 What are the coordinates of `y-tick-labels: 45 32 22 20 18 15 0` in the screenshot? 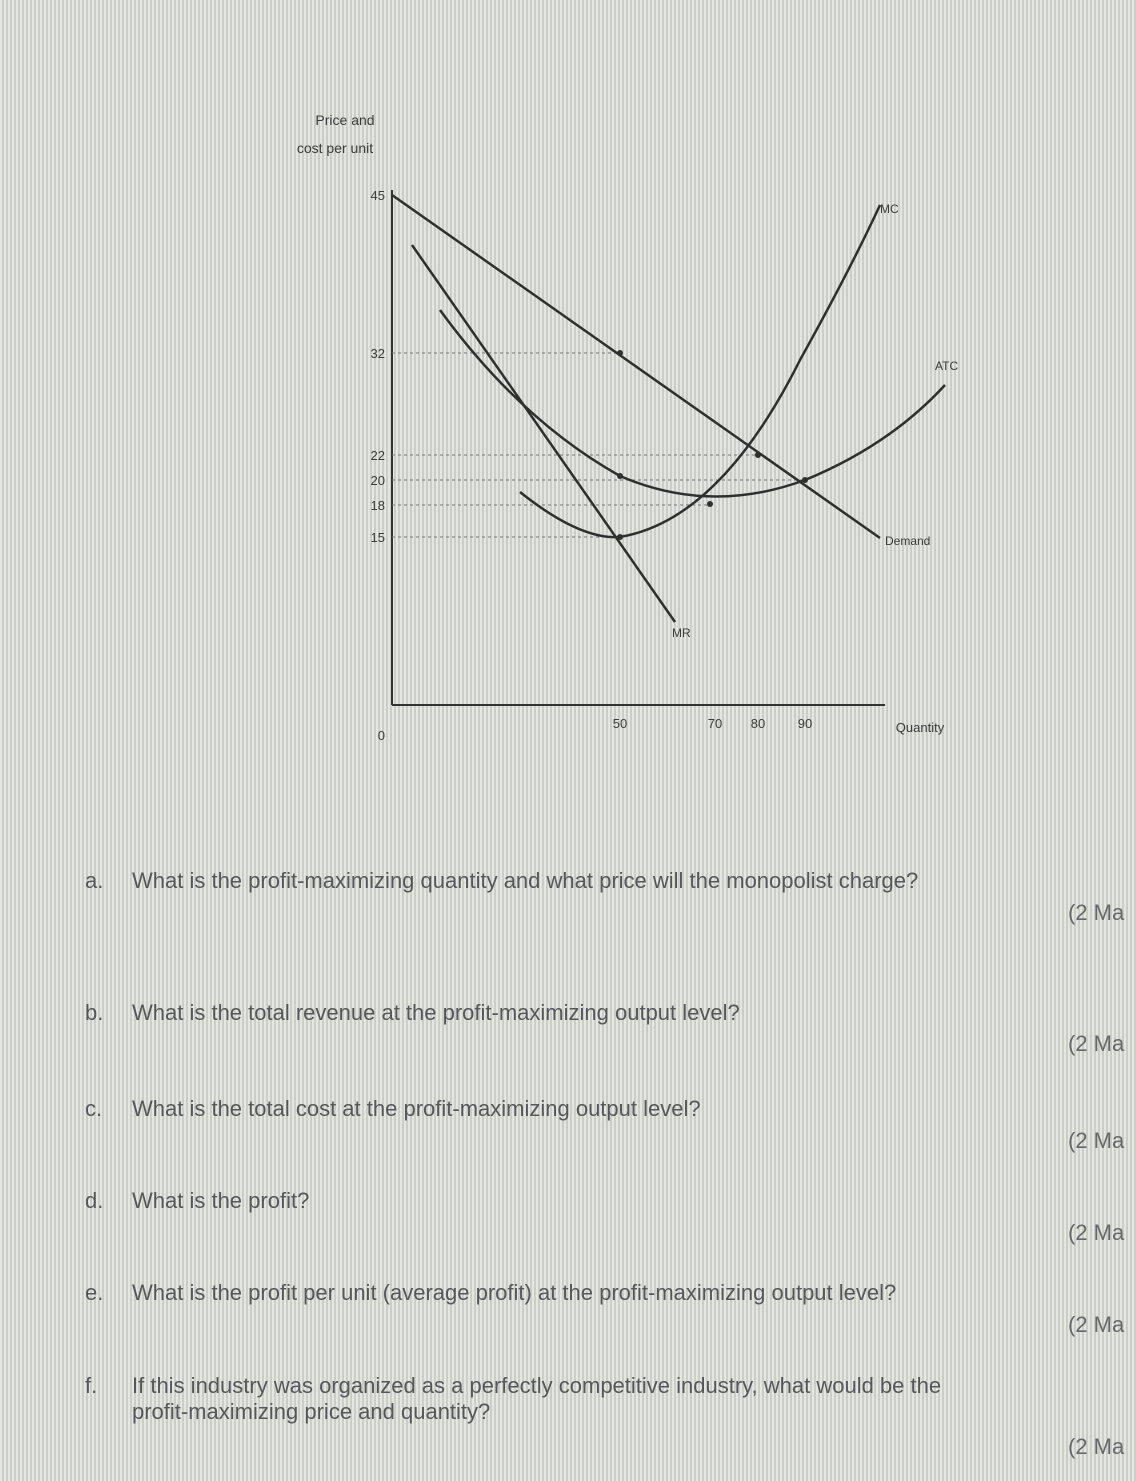 It's located at (378, 465).